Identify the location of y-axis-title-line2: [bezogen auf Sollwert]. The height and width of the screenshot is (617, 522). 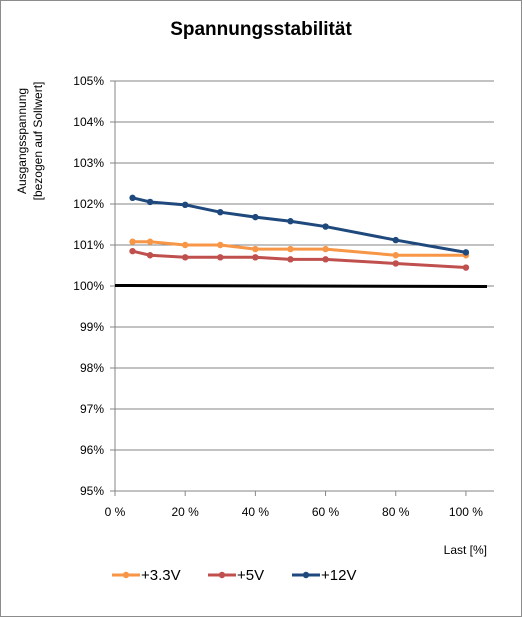
(38, 141).